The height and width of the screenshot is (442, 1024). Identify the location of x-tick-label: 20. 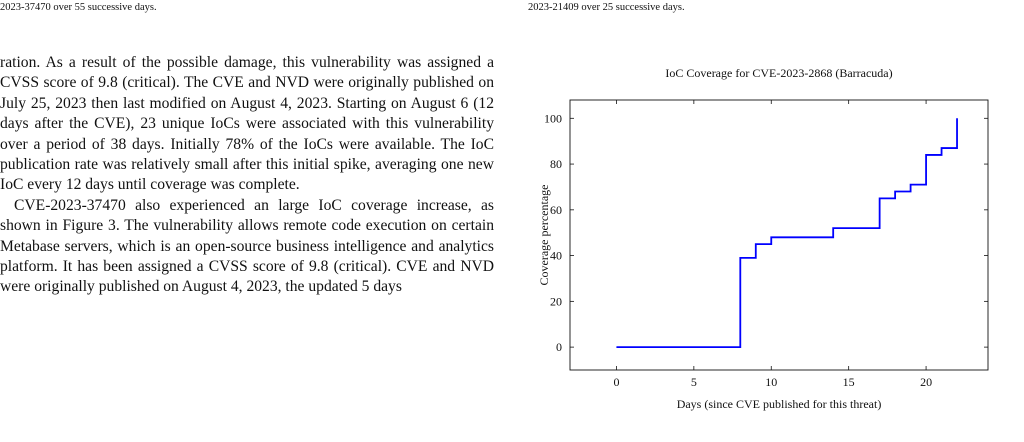
(926, 382).